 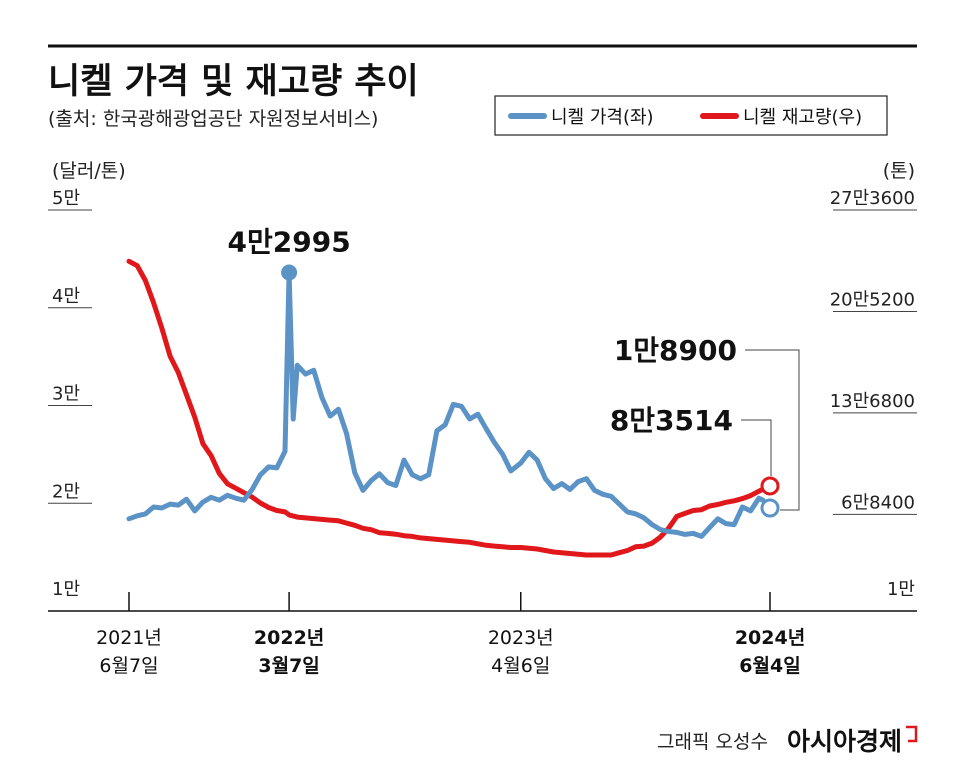 I want to click on legend-box, so click(x=691, y=115).